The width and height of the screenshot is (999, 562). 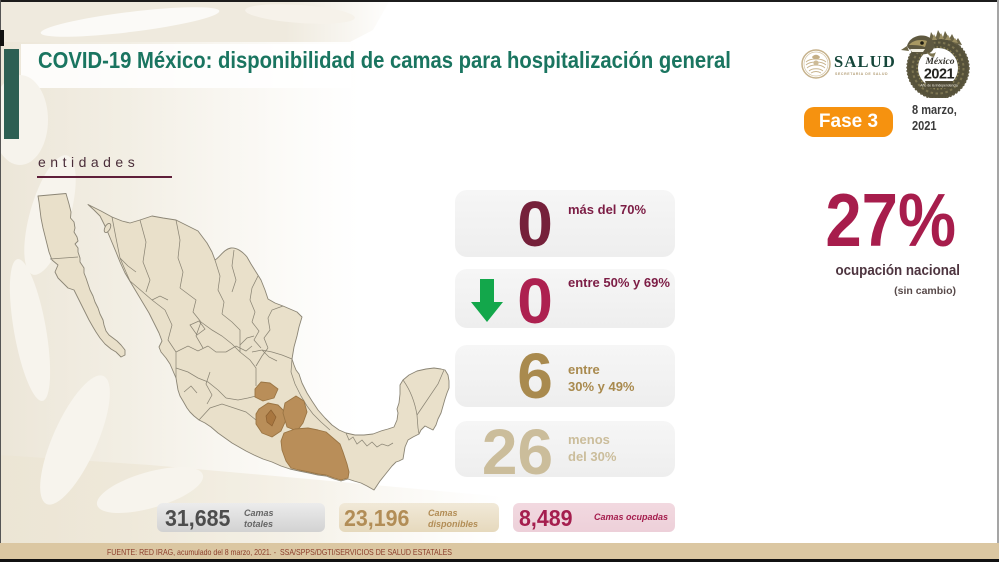 What do you see at coordinates (939, 62) in the screenshot?
I see `svg-text: México` at bounding box center [939, 62].